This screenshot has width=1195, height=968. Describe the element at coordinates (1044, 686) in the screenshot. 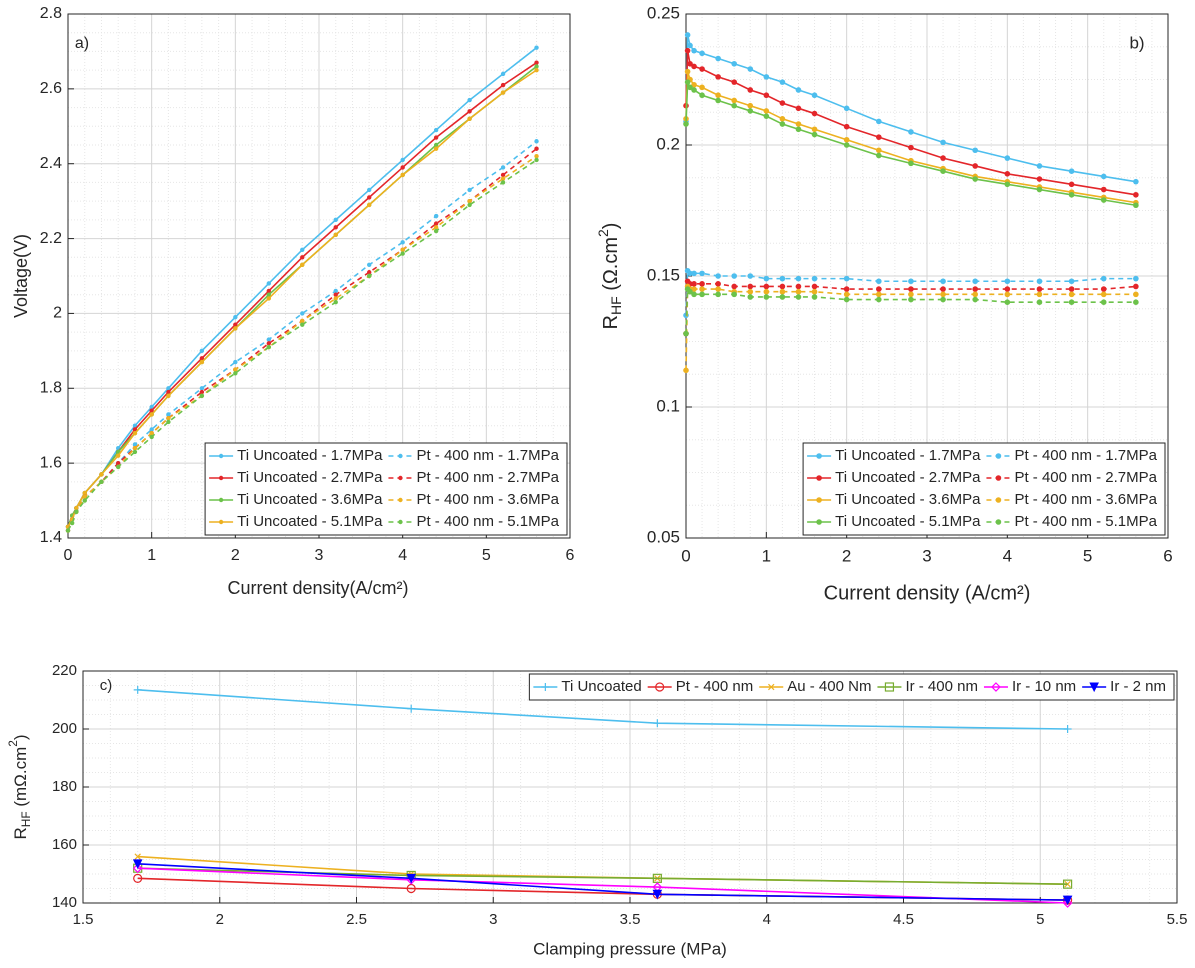

I see `legend-label: Ir - 10 nm` at that location.